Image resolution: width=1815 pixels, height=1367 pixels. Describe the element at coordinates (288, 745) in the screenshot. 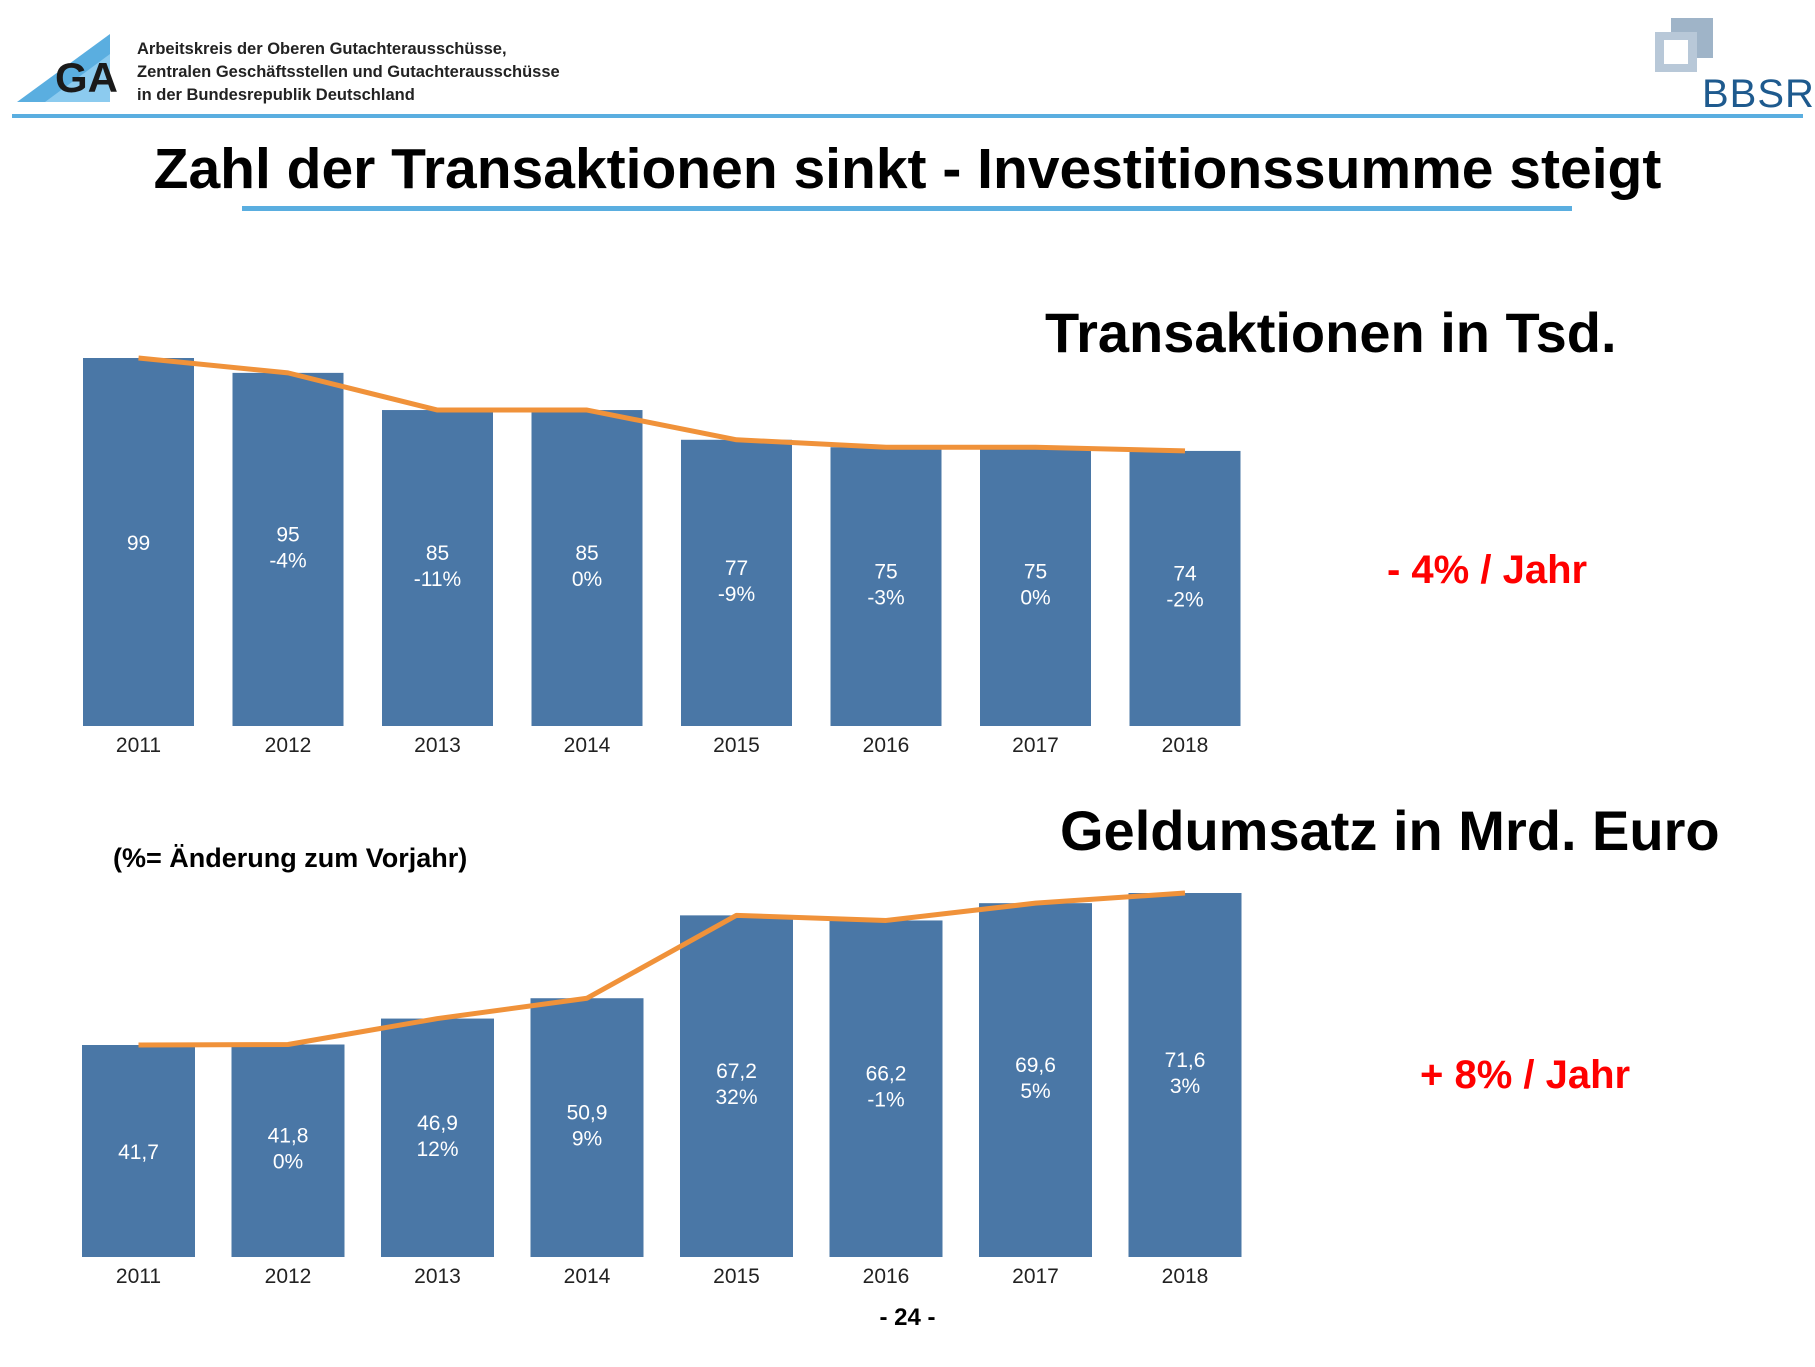

I see `x-tick-label: 2012` at that location.